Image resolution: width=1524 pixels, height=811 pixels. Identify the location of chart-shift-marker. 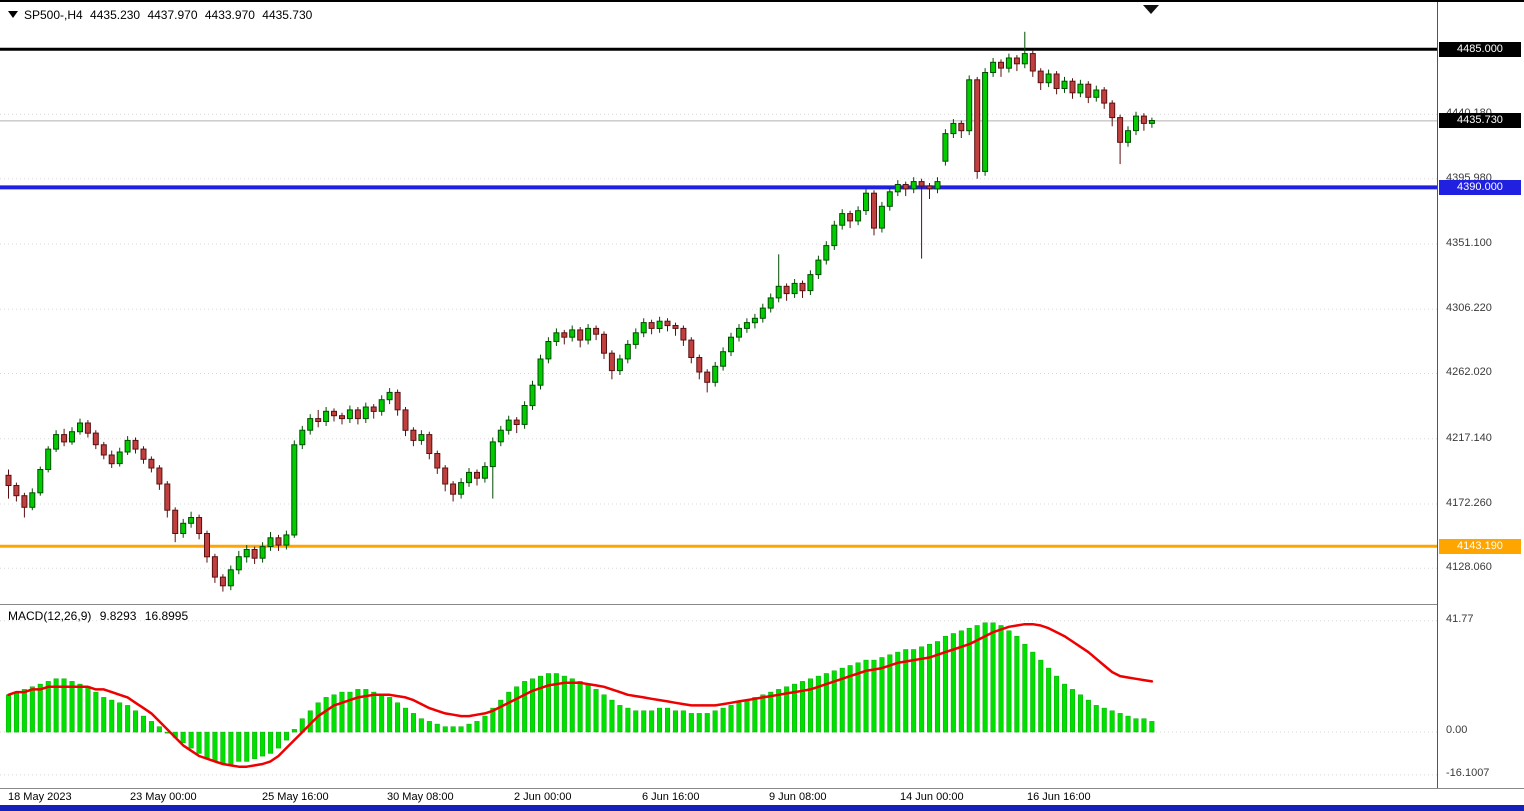
(1151, 9).